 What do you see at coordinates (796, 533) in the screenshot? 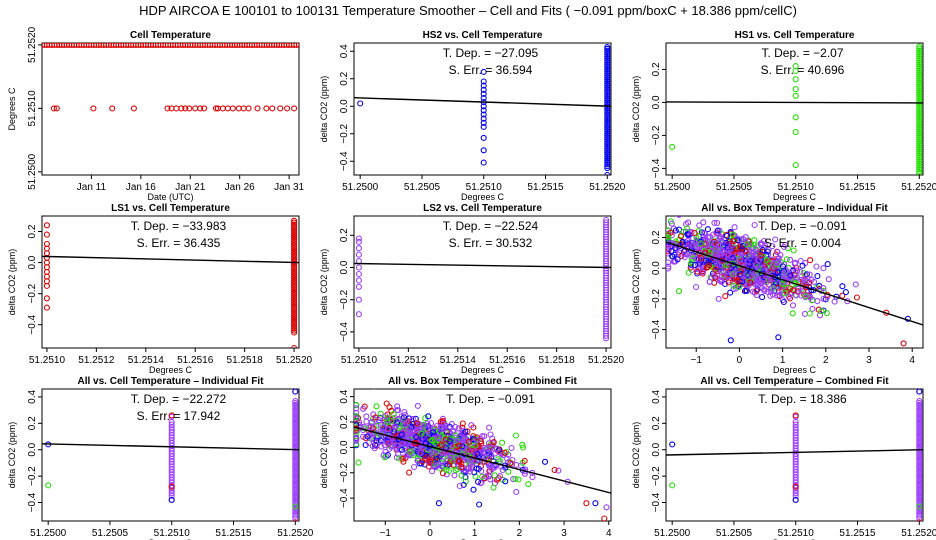
I see `x-tick-label: 51.2510` at bounding box center [796, 533].